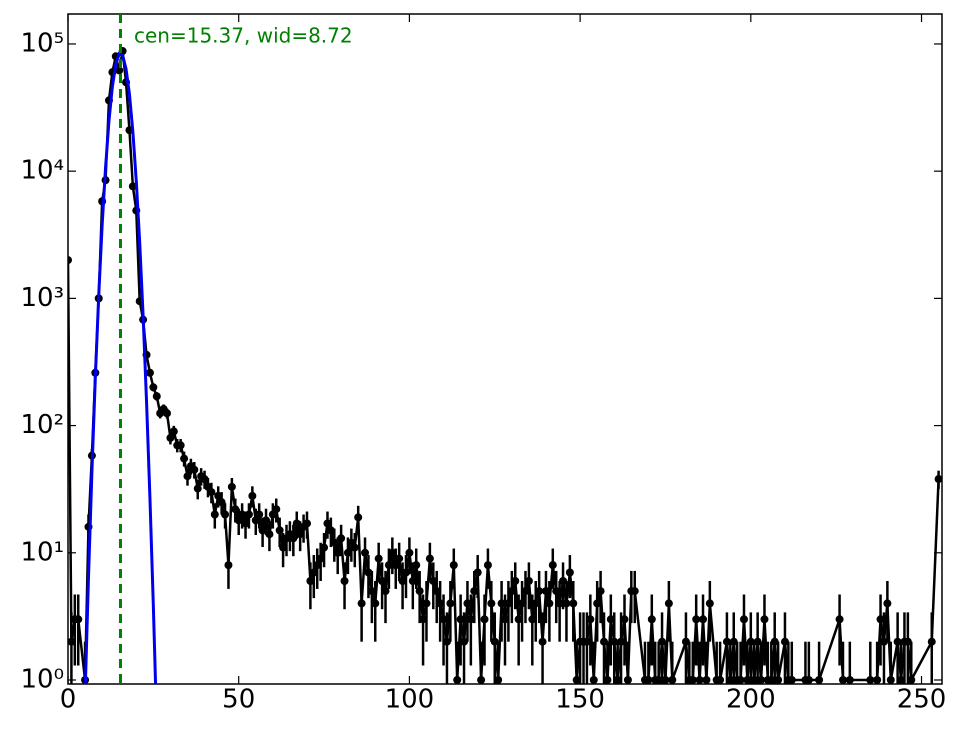  I want to click on y-tick-label: 10², so click(42, 425).